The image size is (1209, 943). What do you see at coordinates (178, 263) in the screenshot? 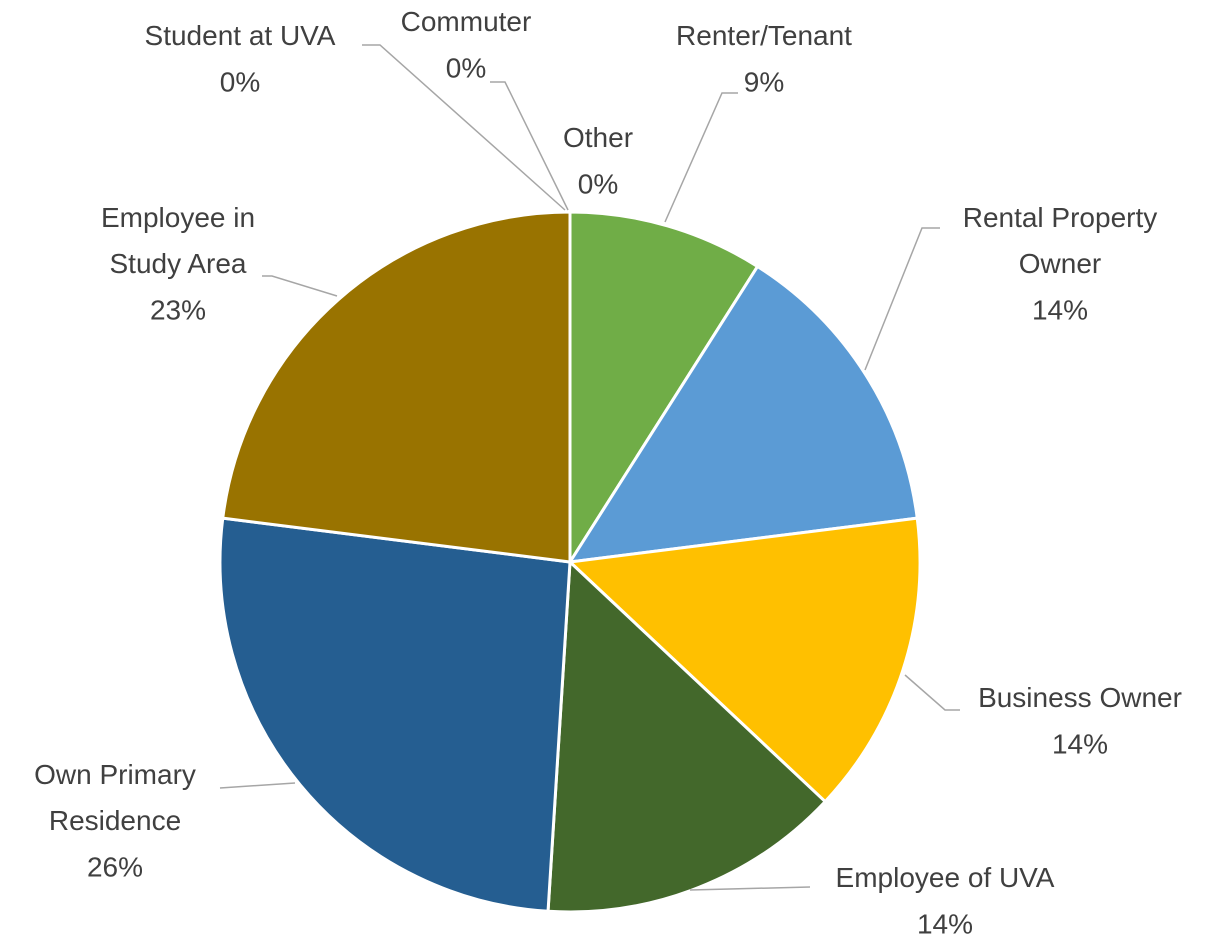
I see `label-line: Study Area` at bounding box center [178, 263].